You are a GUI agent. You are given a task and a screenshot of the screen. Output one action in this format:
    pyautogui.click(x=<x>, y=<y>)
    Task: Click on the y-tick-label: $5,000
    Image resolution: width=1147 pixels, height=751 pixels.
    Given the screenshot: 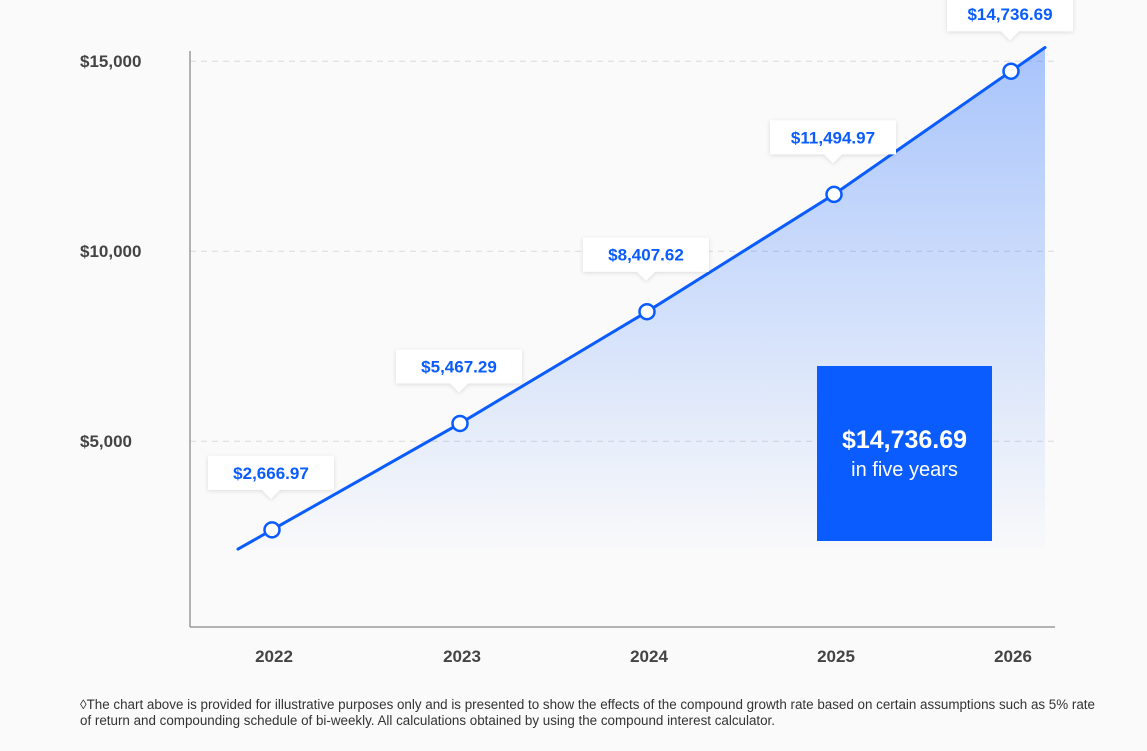 What is the action you would take?
    pyautogui.click(x=106, y=441)
    